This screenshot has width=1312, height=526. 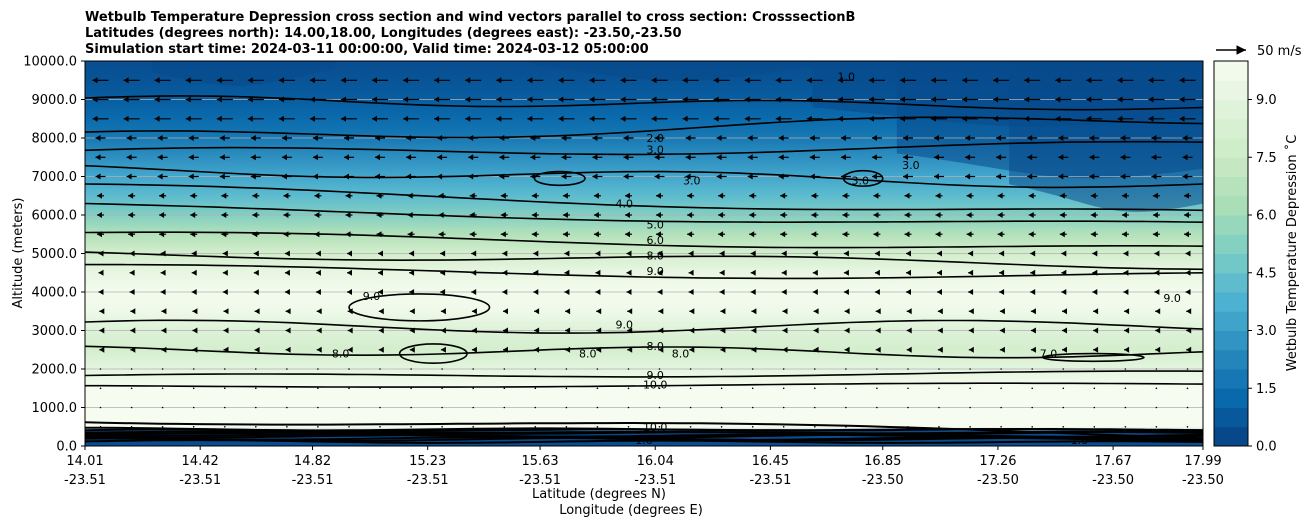 What do you see at coordinates (55, 331) in the screenshot?
I see `y-tick-label: 3000.0` at bounding box center [55, 331].